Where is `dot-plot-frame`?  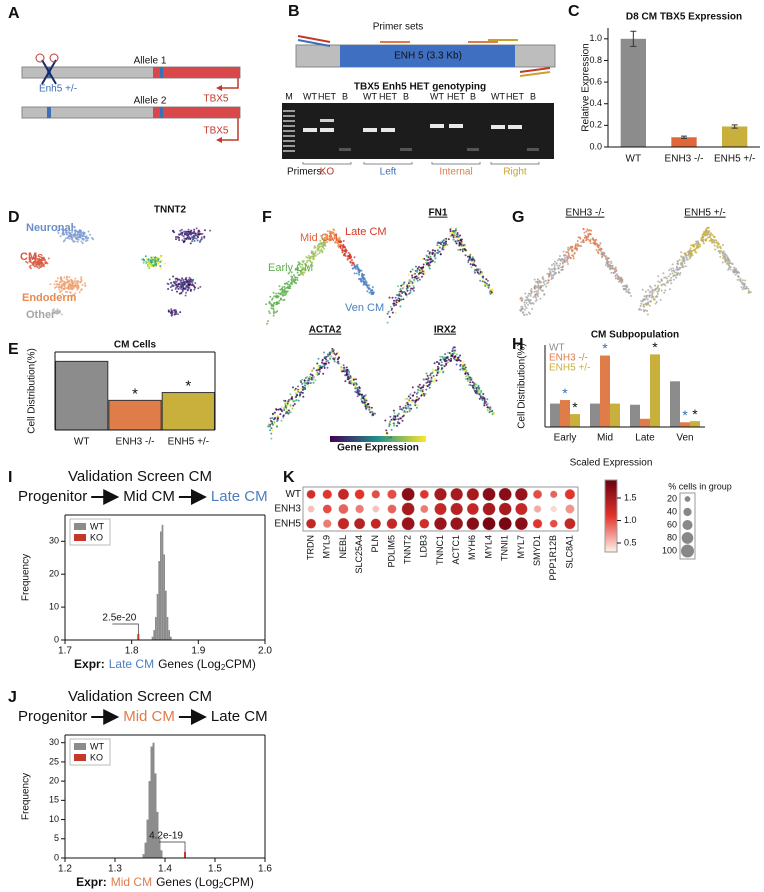 dot-plot-frame is located at coordinates (440, 509).